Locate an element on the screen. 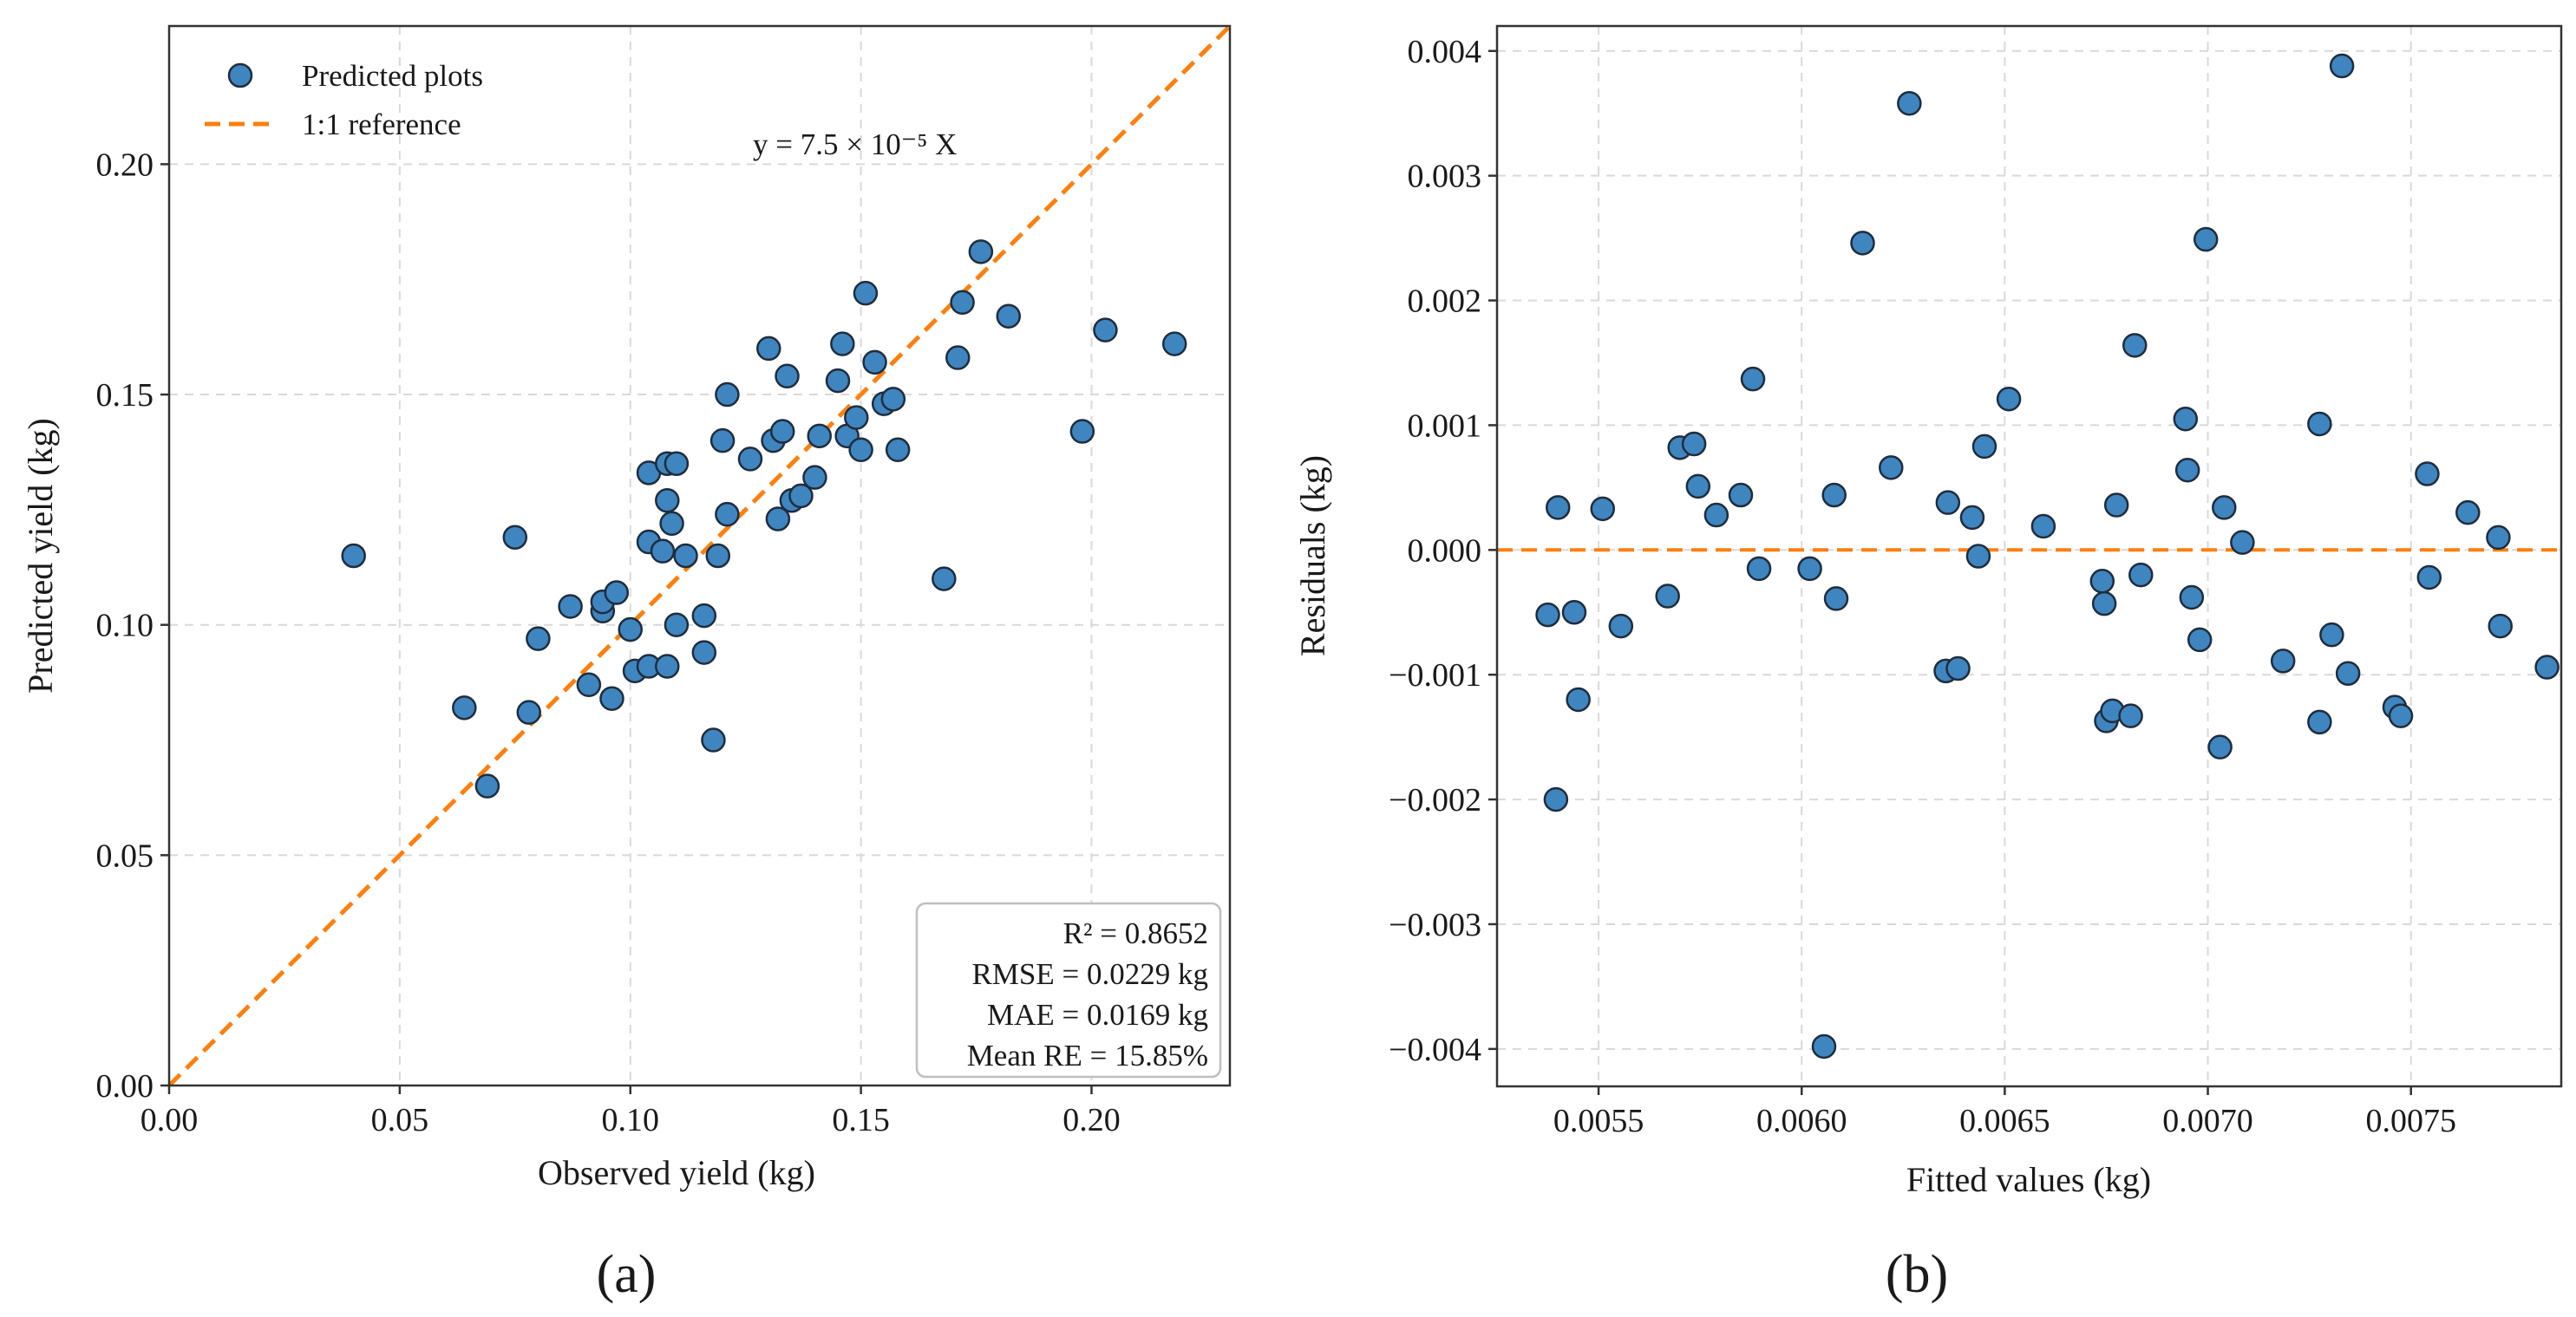 This screenshot has width=2576, height=1317. legend-label-points: Predicted plots is located at coordinates (392, 76).